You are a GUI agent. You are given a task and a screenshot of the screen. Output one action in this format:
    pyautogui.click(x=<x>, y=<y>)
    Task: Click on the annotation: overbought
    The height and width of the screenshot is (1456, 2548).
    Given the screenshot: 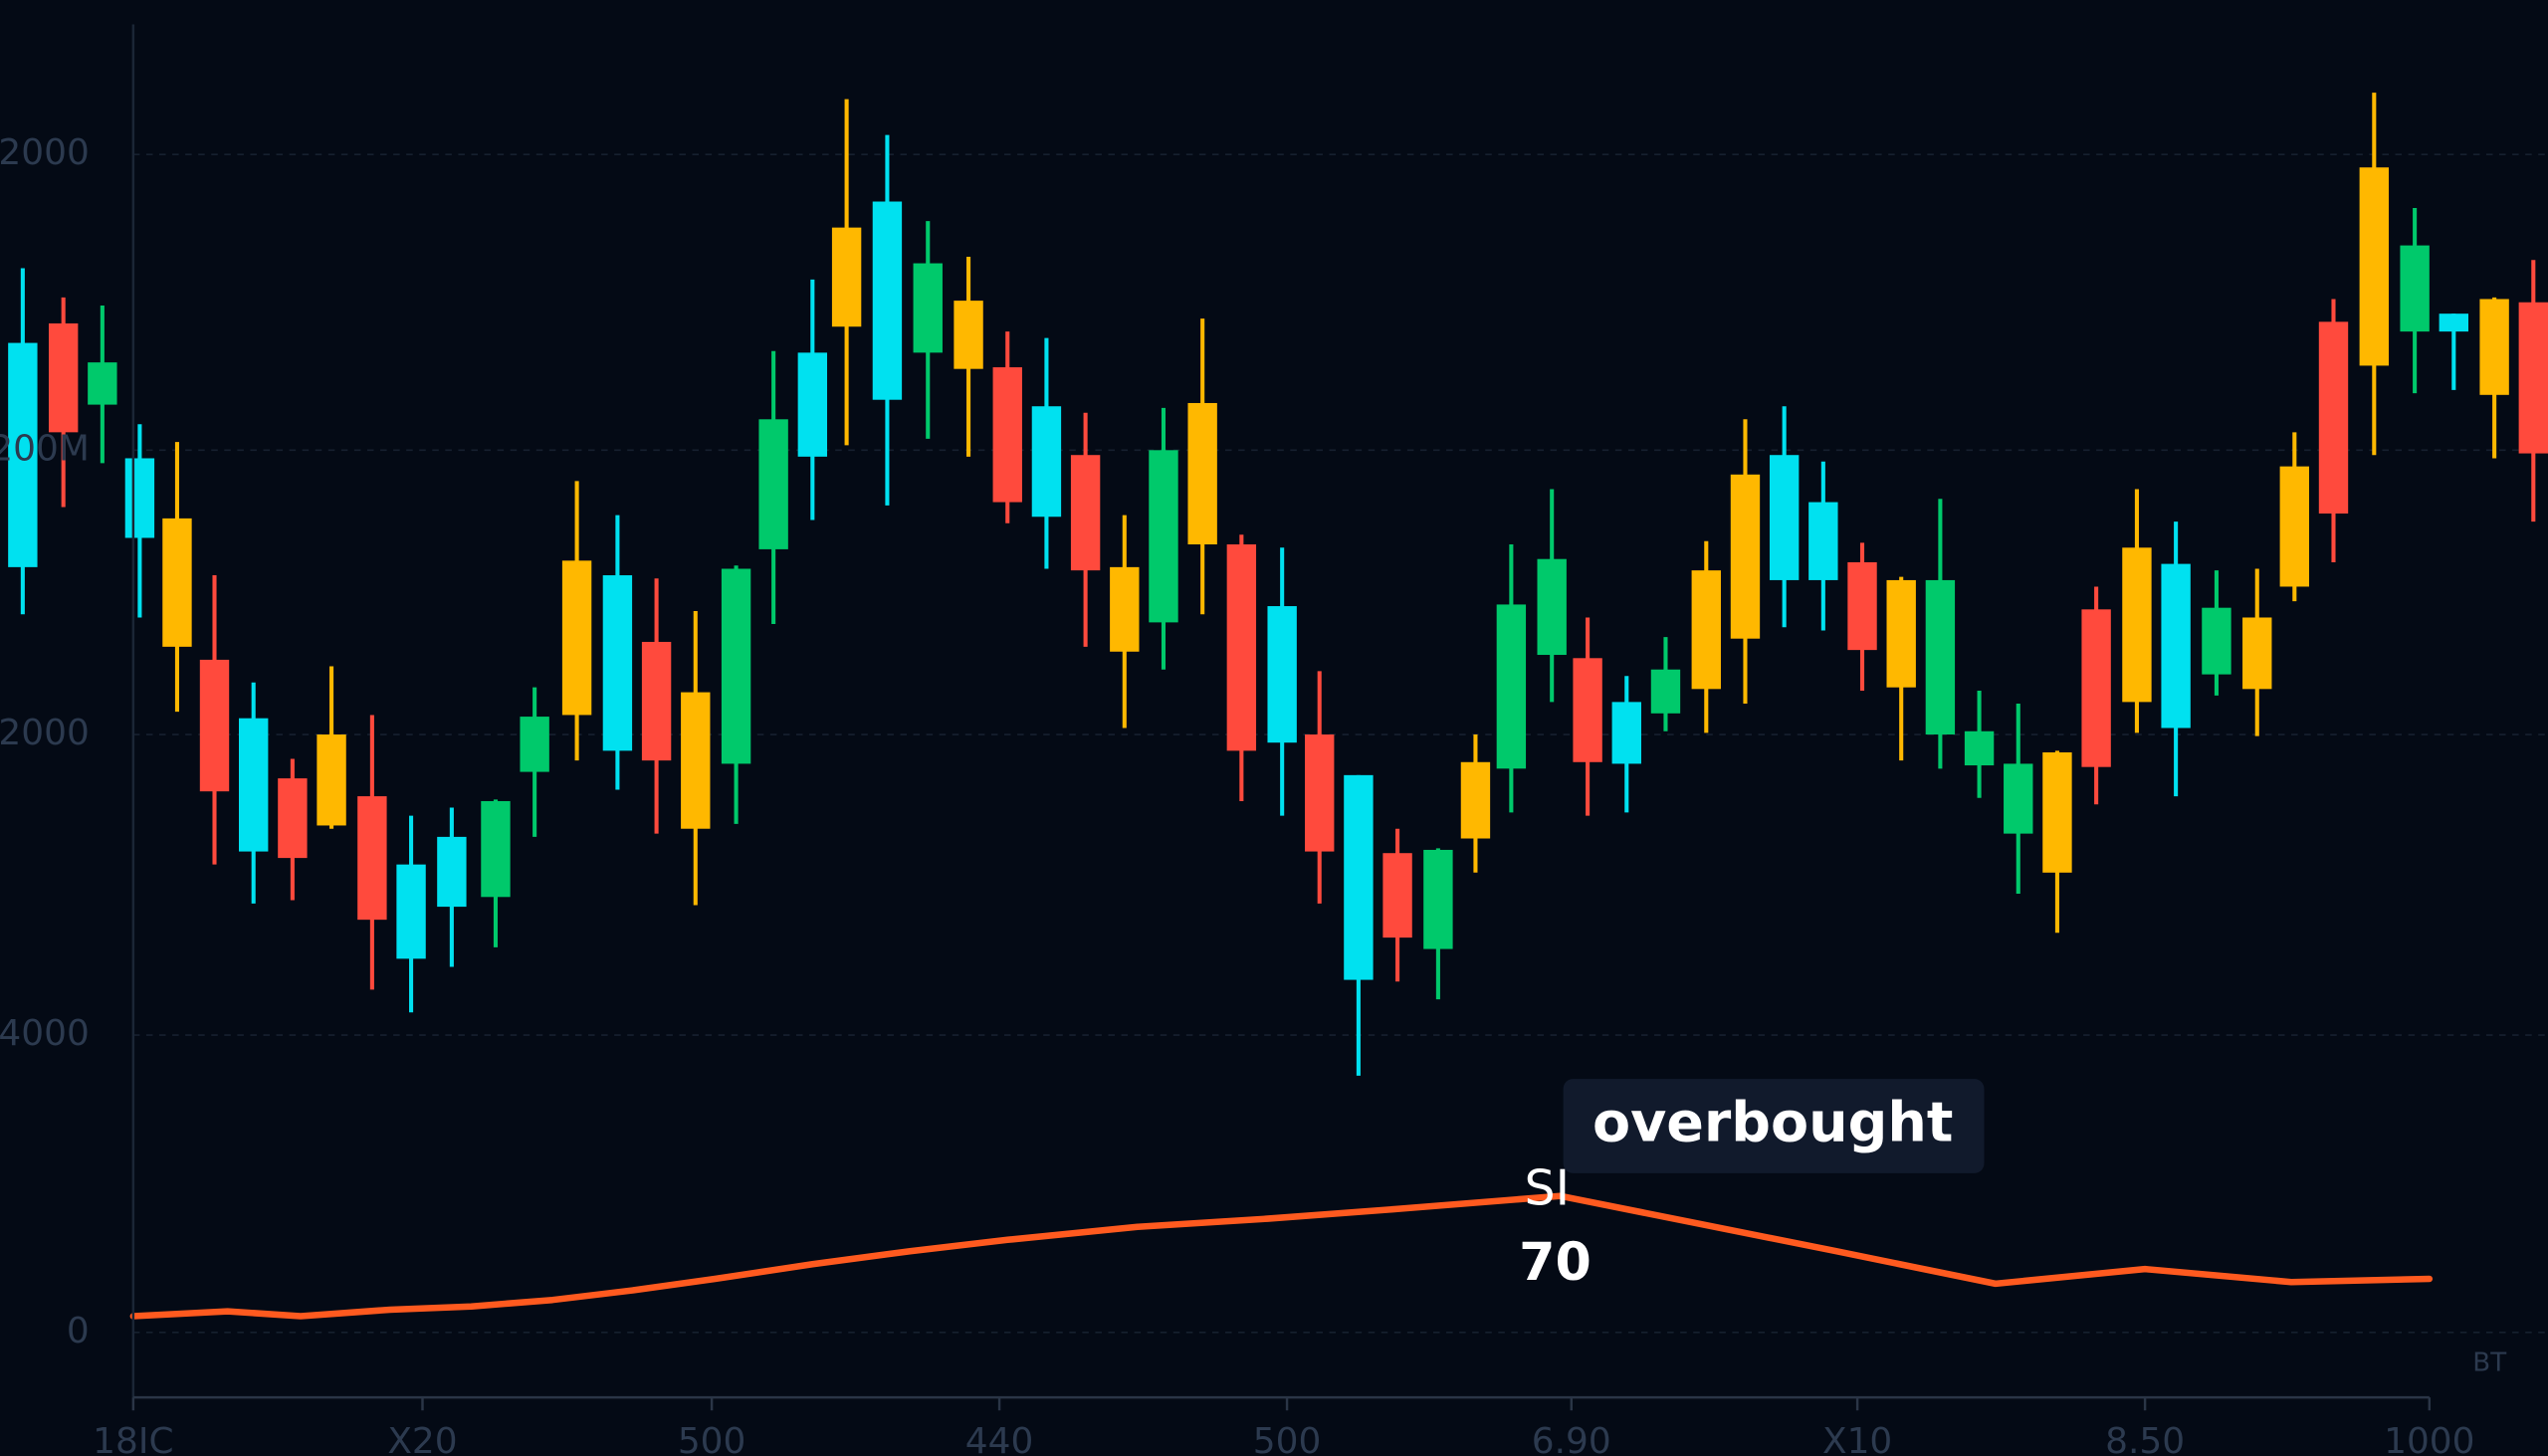 What is the action you would take?
    pyautogui.click(x=1772, y=1123)
    